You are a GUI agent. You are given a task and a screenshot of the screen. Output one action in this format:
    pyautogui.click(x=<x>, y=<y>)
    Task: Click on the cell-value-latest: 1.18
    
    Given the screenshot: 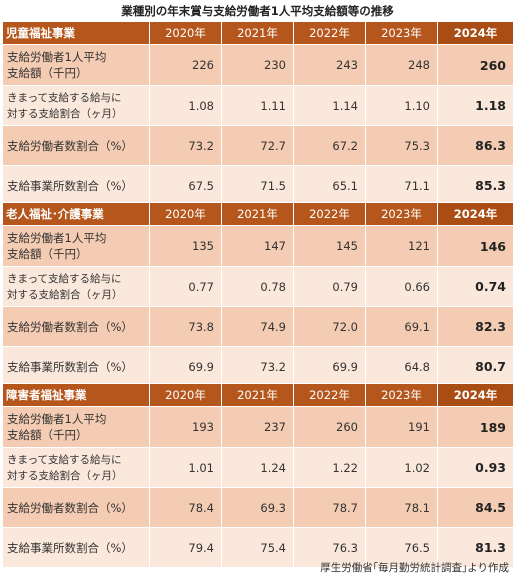 What is the action you would take?
    pyautogui.click(x=475, y=105)
    